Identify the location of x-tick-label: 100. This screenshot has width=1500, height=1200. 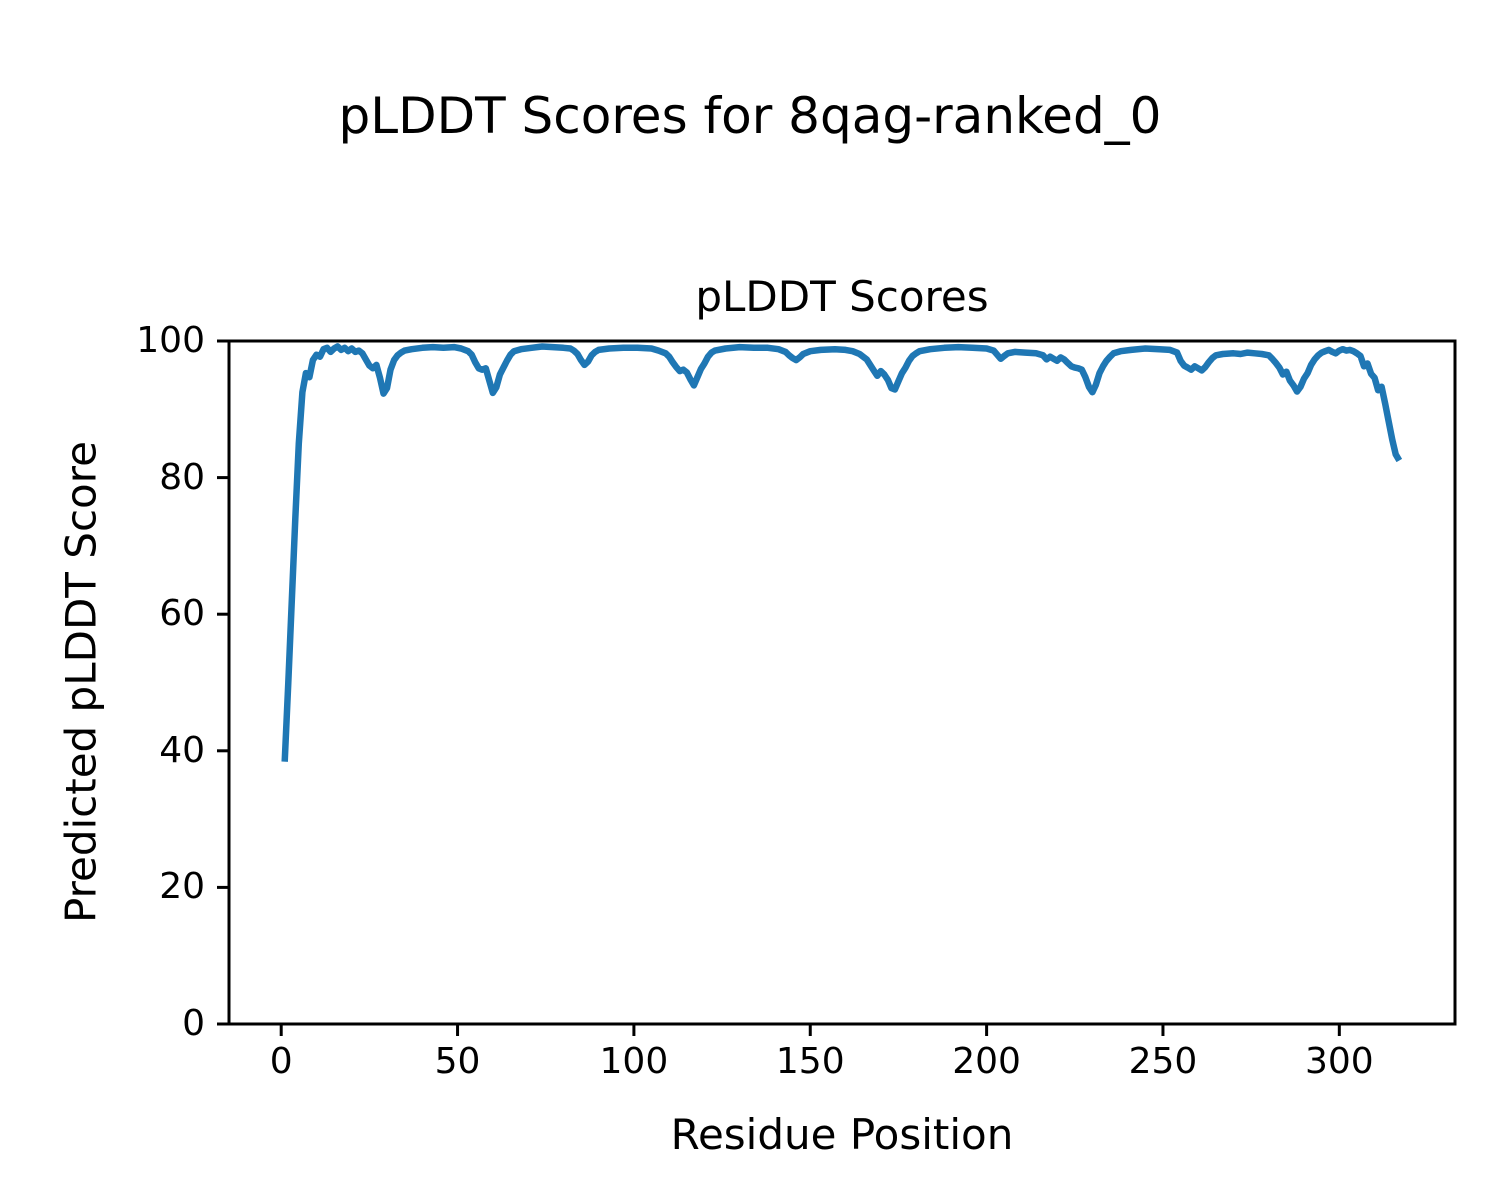
(634, 1061).